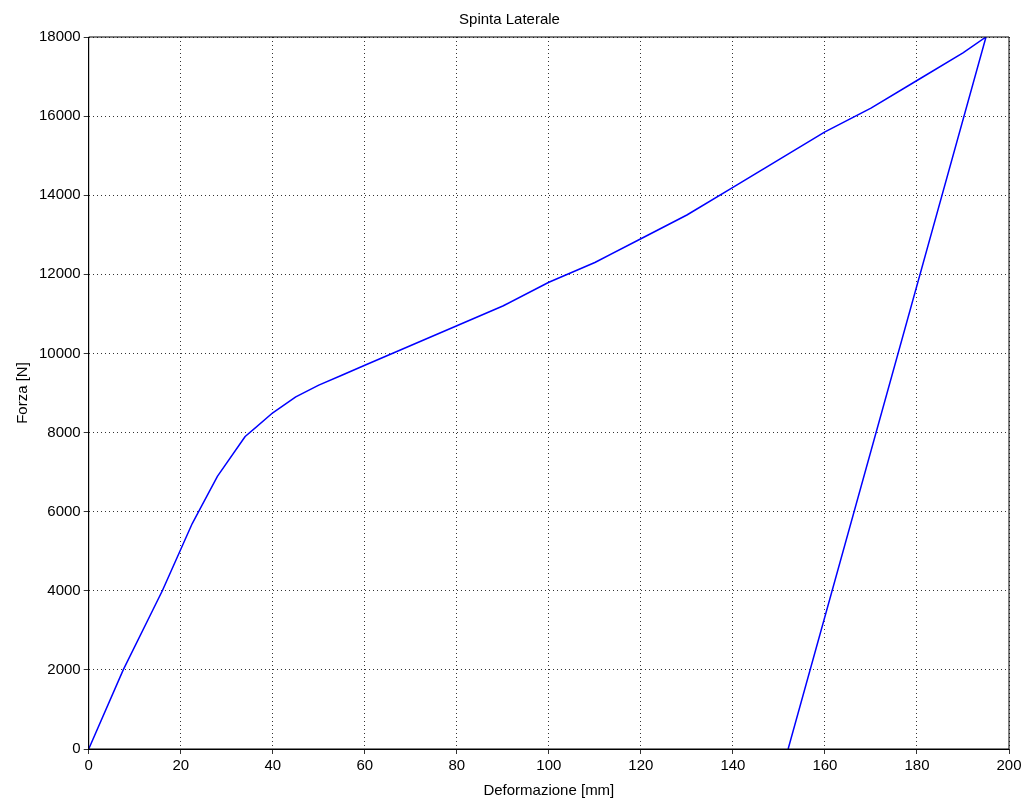 Image resolution: width=1027 pixels, height=809 pixels. Describe the element at coordinates (181, 765) in the screenshot. I see `x-tick-label: 20` at that location.